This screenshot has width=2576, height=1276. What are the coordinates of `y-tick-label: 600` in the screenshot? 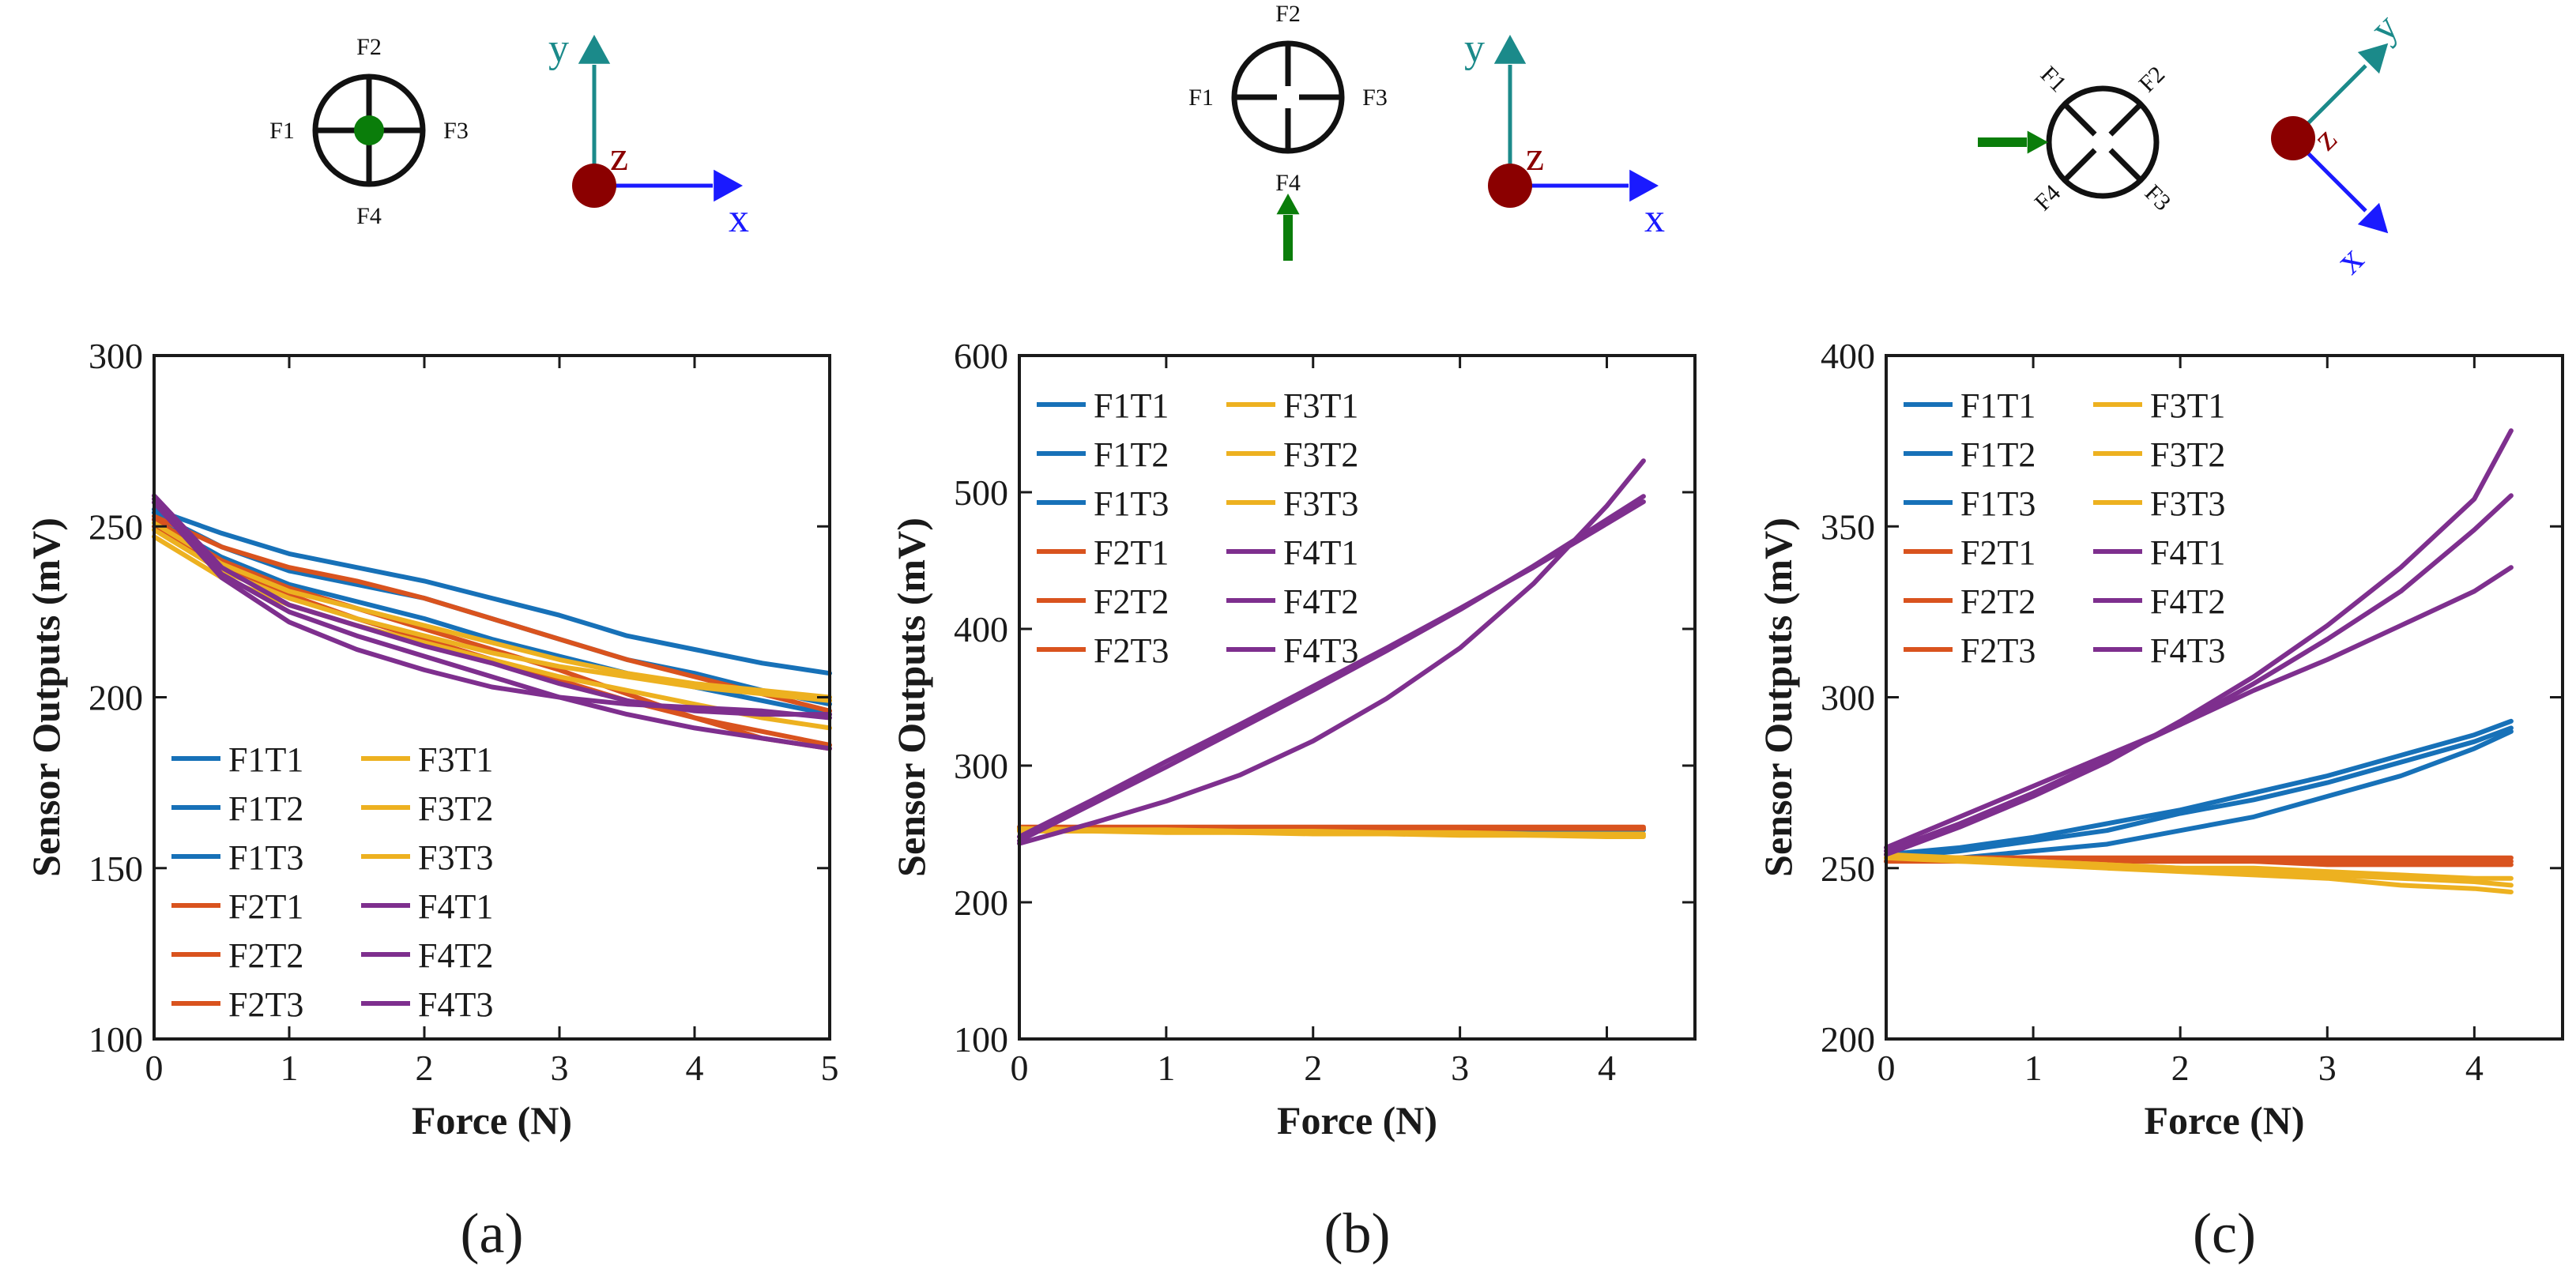 It's located at (981, 356).